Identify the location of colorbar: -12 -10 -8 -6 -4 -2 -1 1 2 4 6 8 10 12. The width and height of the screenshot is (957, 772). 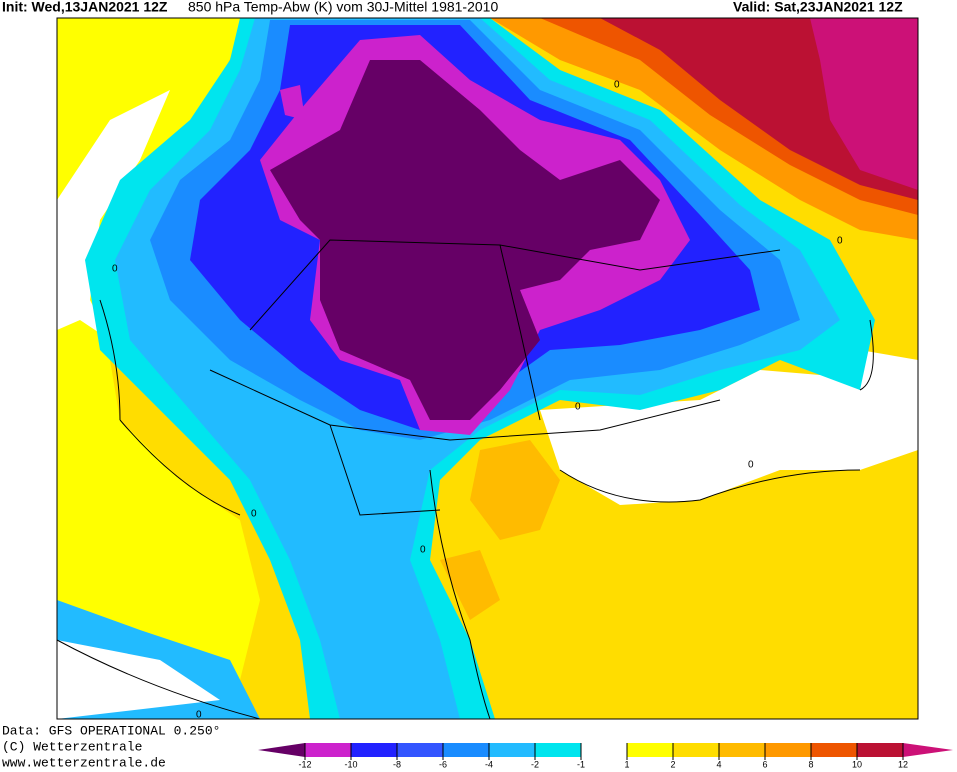
(605, 756).